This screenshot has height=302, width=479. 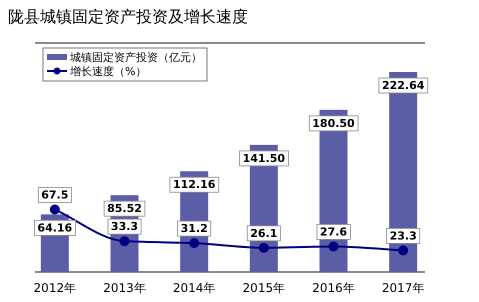 I want to click on legend-label: 城镇固定资产投资（亿元）, so click(x=135, y=57).